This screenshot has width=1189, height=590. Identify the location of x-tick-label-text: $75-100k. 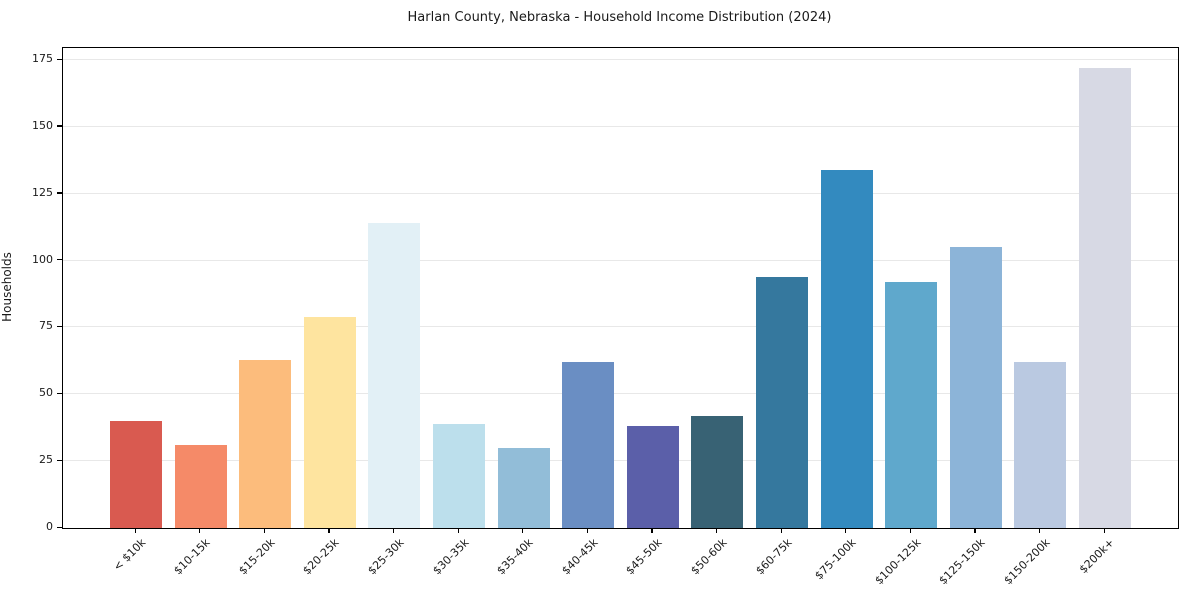
(835, 559).